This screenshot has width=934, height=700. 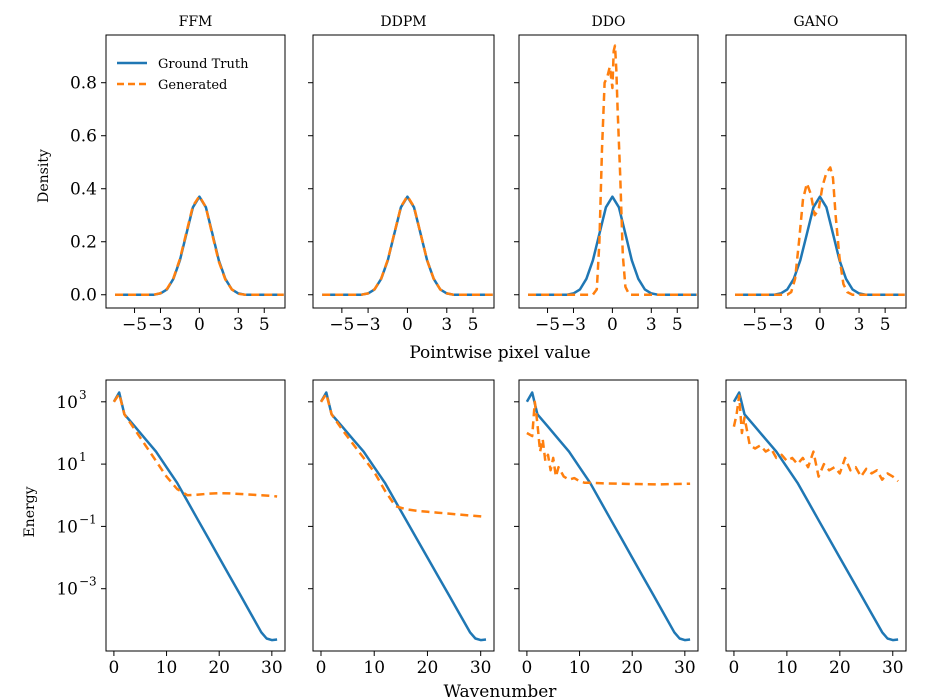 I want to click on y-tick-label-ffm-density: 0.8, so click(x=83, y=84).